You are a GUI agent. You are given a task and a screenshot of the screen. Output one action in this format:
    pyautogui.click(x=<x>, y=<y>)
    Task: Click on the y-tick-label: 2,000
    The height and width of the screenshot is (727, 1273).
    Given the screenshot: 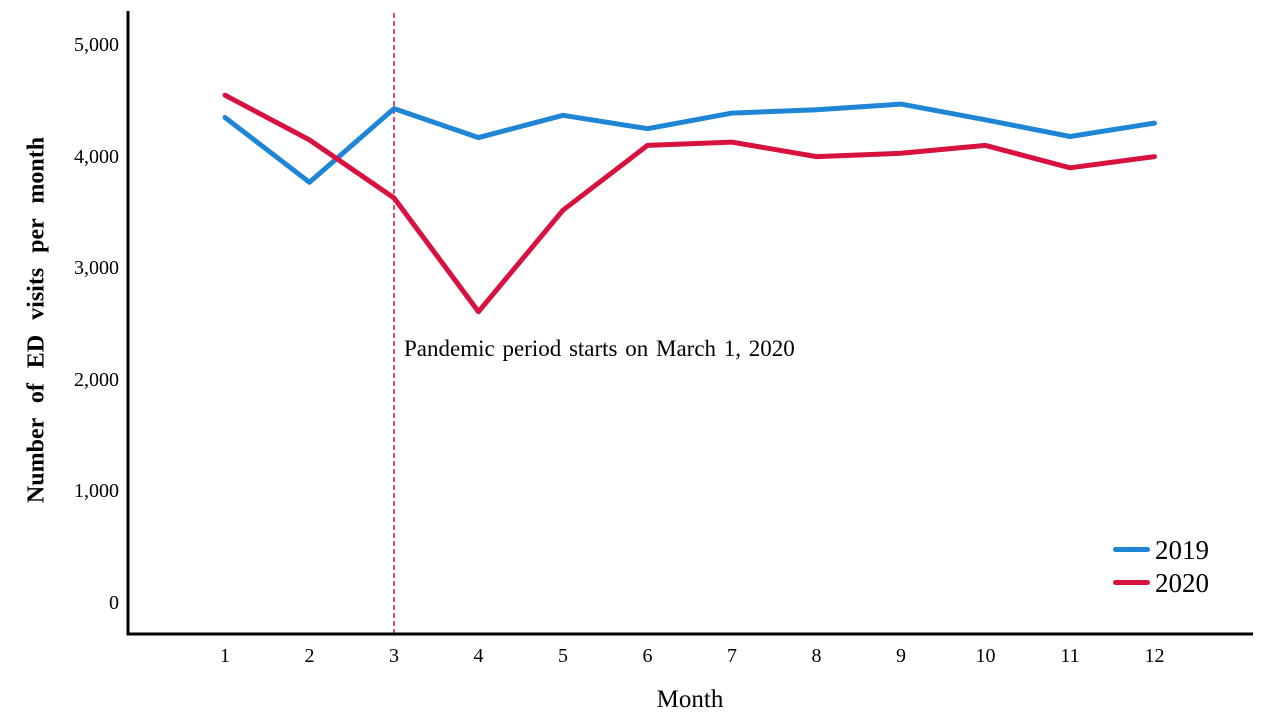 What is the action you would take?
    pyautogui.click(x=96, y=379)
    